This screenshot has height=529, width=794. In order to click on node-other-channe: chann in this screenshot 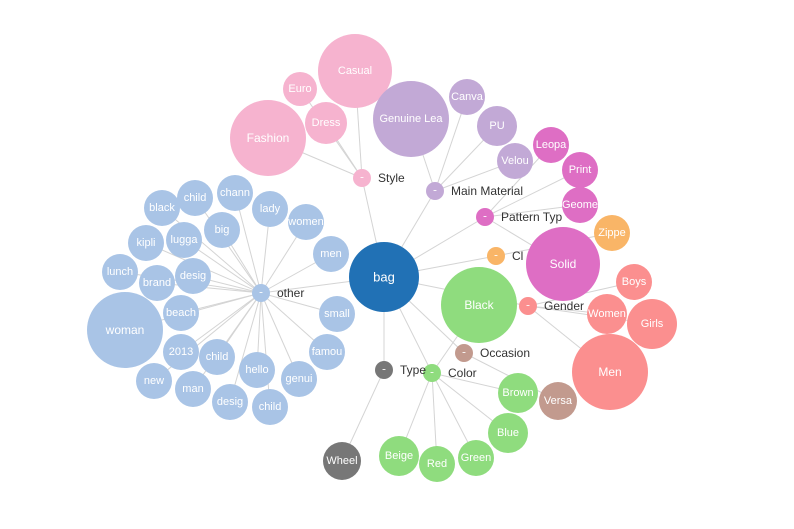, I will do `click(235, 193)`.